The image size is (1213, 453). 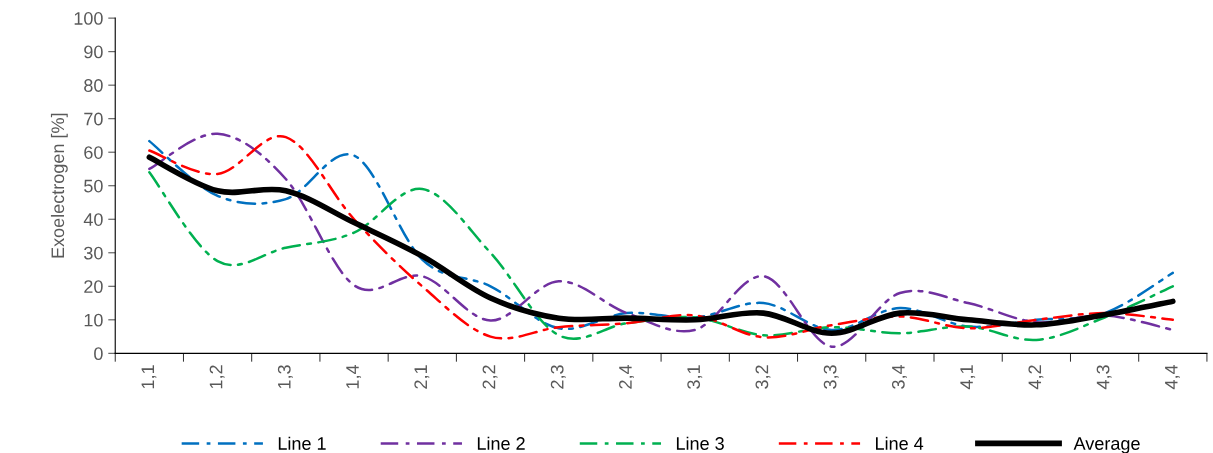 What do you see at coordinates (626, 376) in the screenshot?
I see `x-tick-label: 2,4` at bounding box center [626, 376].